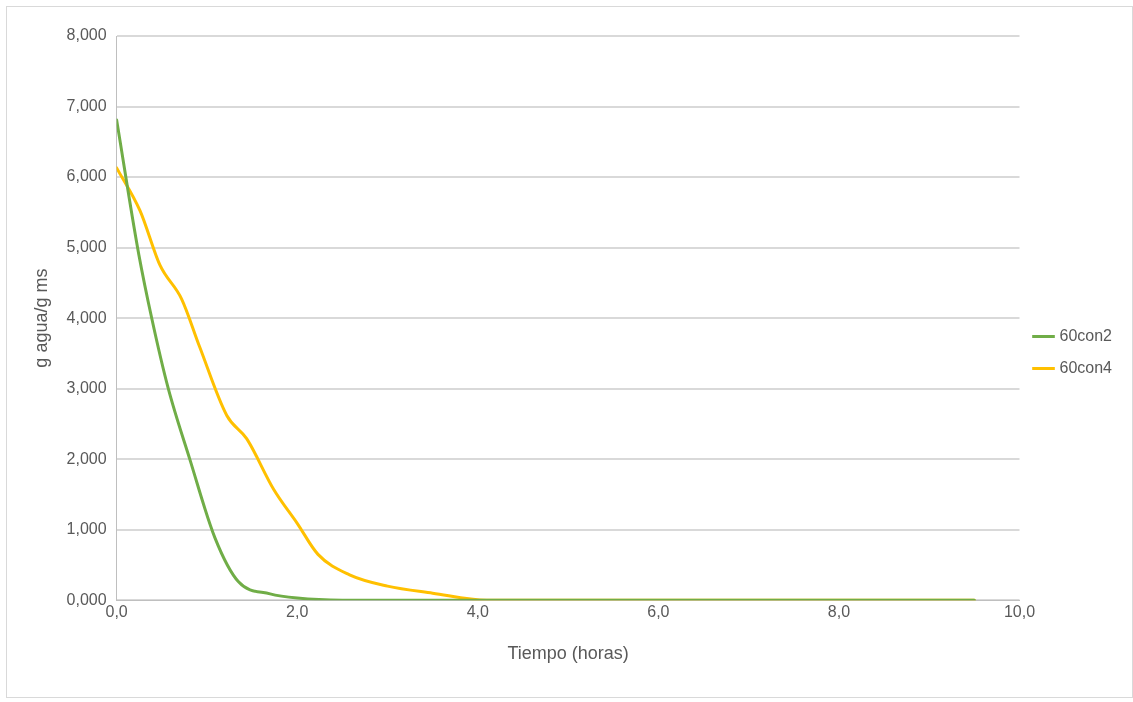 Image resolution: width=1133 pixels, height=702 pixels. I want to click on x-tick-label: 0,0, so click(116, 612).